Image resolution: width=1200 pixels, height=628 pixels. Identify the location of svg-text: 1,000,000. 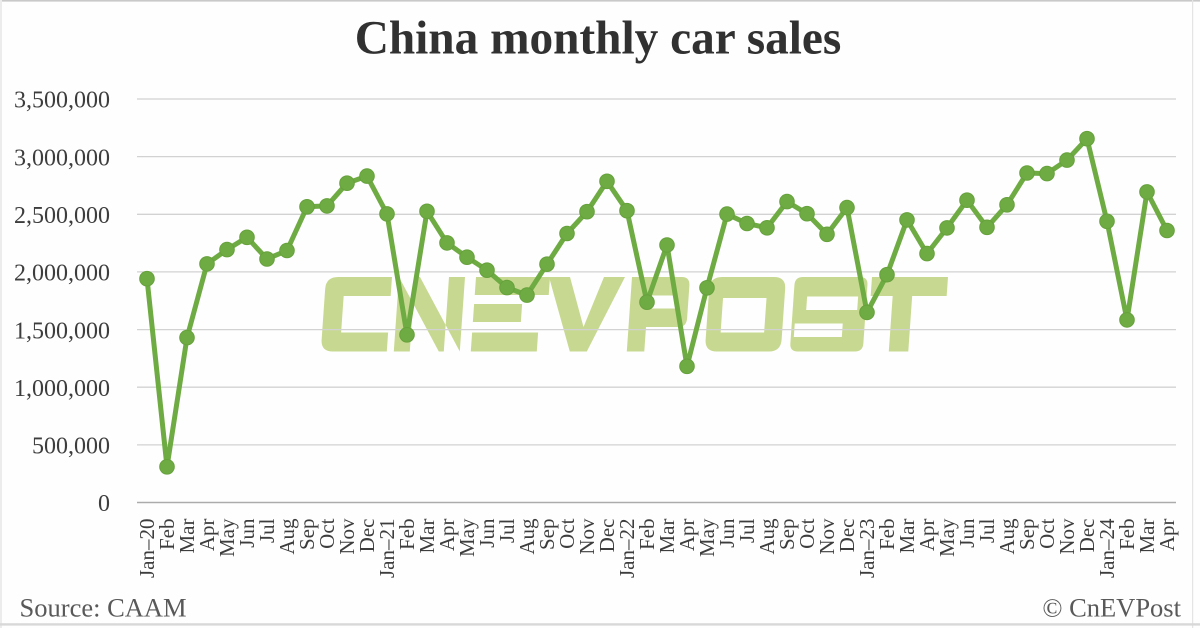
(62, 389).